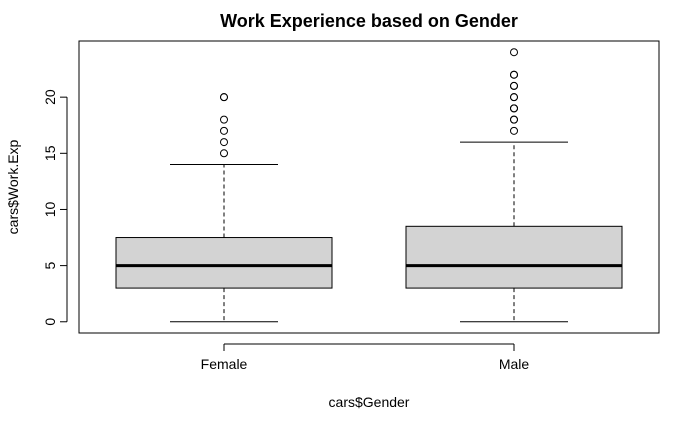 The width and height of the screenshot is (700, 432). What do you see at coordinates (50, 209) in the screenshot?
I see `y-tick-label: 10` at bounding box center [50, 209].